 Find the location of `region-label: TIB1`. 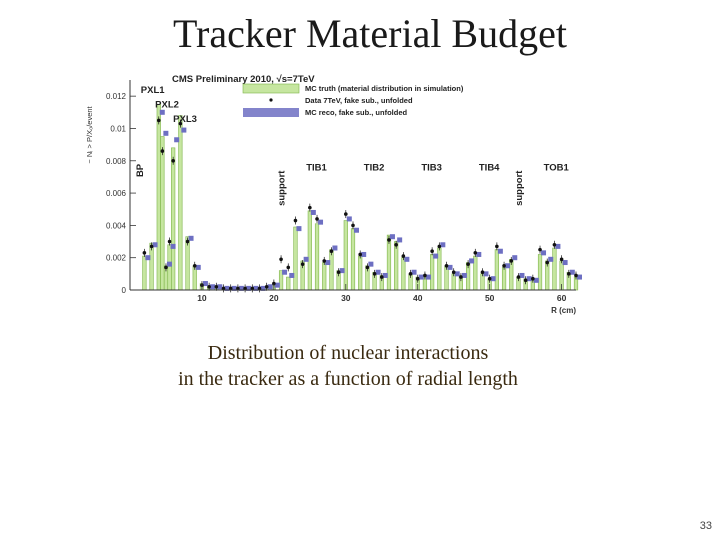

region-label: TIB1 is located at coordinates (316, 167).